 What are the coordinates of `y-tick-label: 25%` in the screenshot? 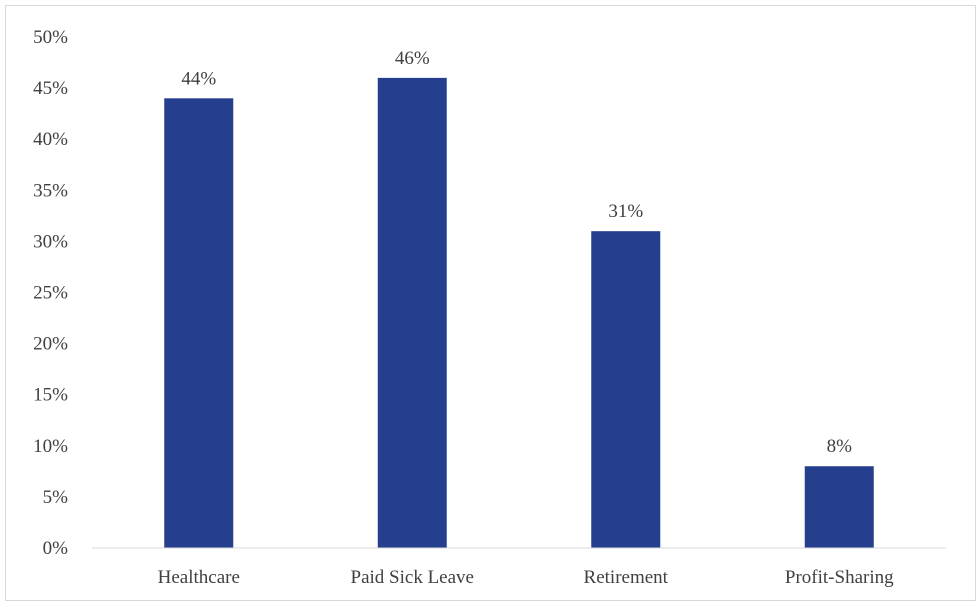 It's located at (50, 293).